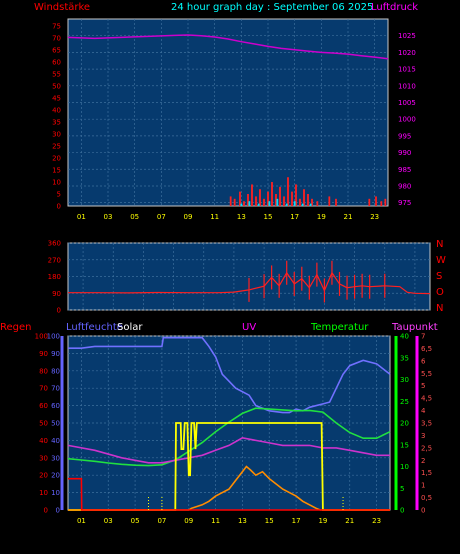 This screenshot has width=460, height=554. What do you see at coordinates (440, 292) in the screenshot?
I see `compass-label: O` at bounding box center [440, 292].